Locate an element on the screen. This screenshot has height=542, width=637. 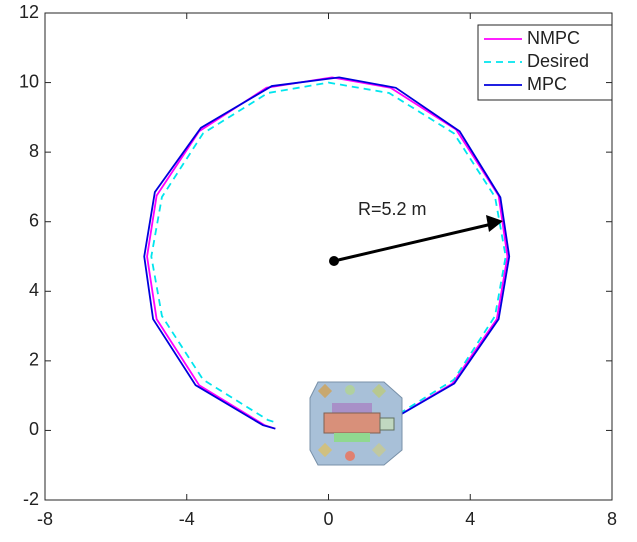
legend-label: NMPC is located at coordinates (553, 38).